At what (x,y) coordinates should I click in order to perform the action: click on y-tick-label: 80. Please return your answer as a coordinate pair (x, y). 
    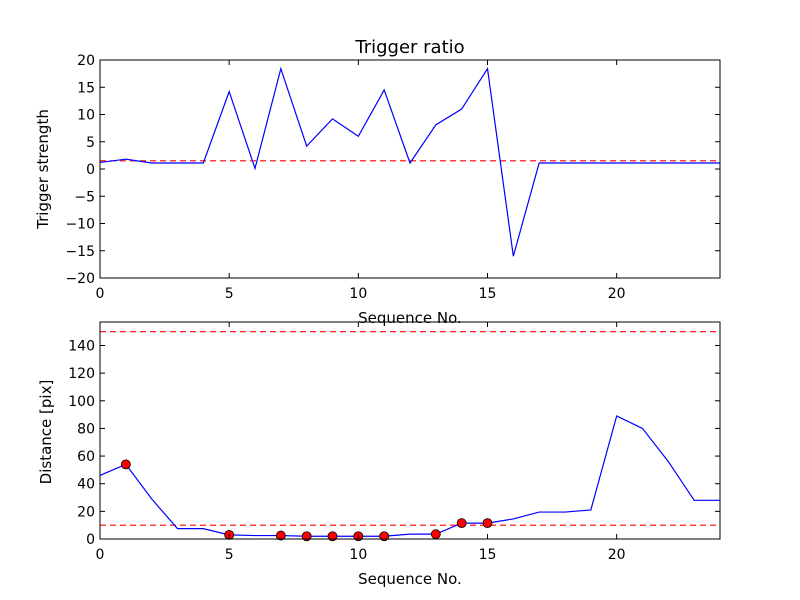
    Looking at the image, I should click on (86, 429).